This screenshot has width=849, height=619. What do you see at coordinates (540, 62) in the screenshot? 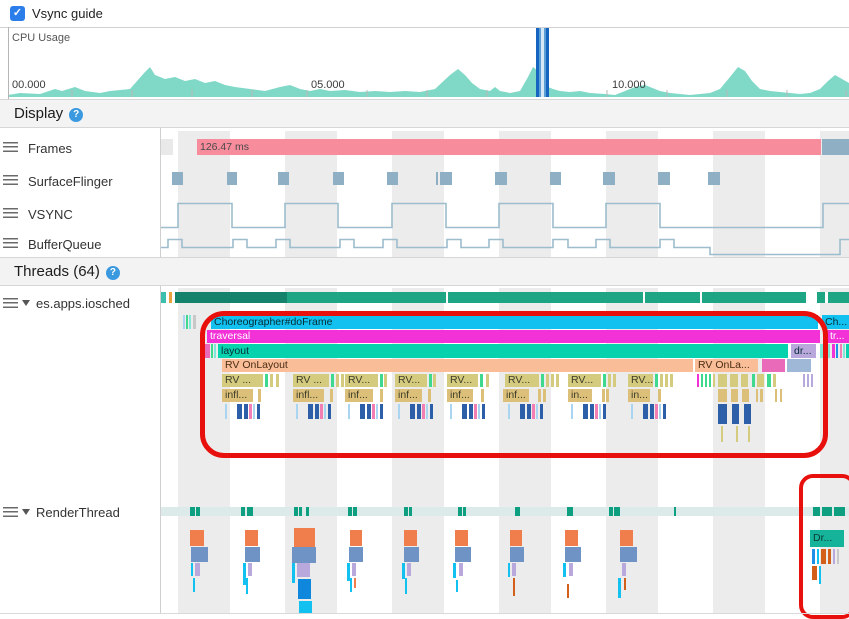
I see `selection-marker` at bounding box center [540, 62].